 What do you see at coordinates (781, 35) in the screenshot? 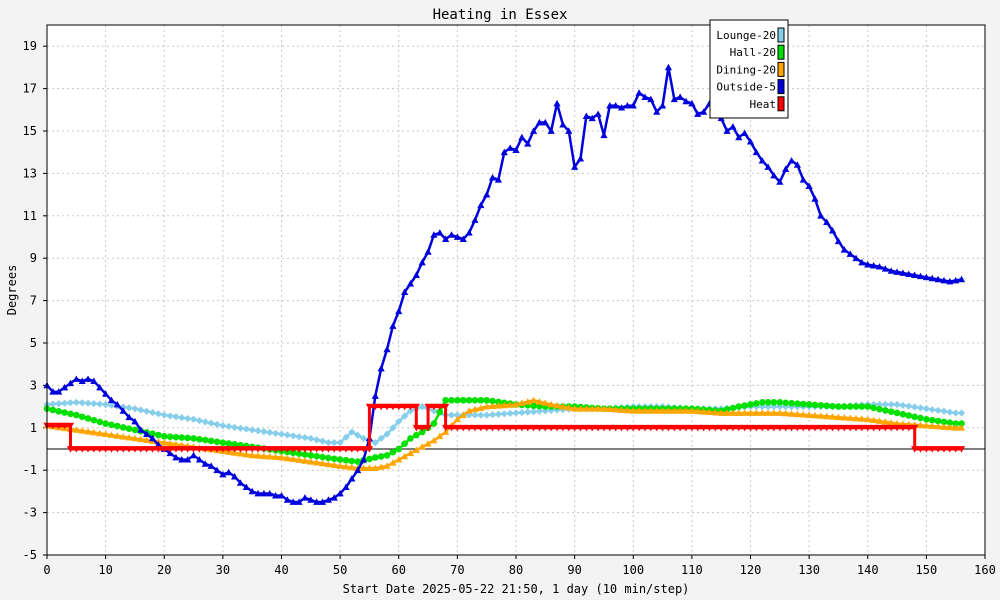
I see `legend-swatch` at bounding box center [781, 35].